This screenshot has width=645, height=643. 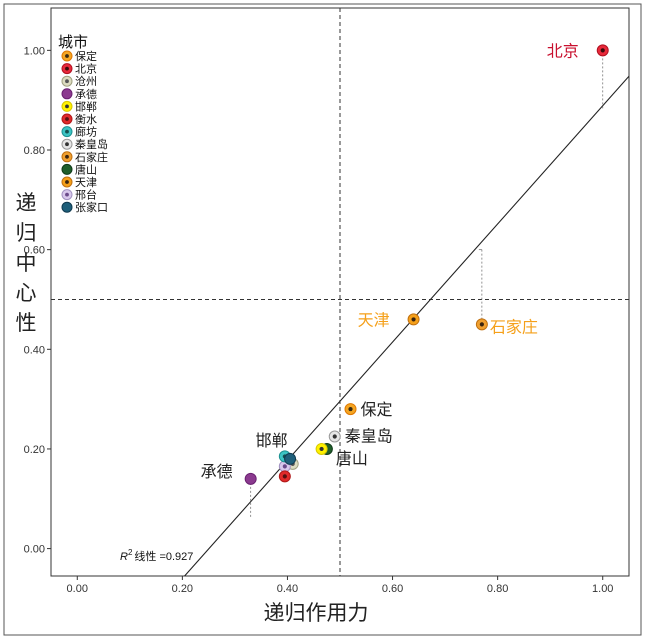 I want to click on point-label: 保定, so click(x=377, y=409).